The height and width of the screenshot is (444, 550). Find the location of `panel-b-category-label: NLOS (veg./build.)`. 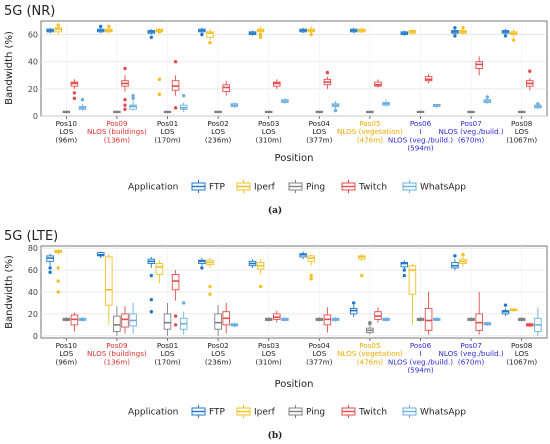

panel-b-category-label: NLOS (veg./build.) is located at coordinates (420, 361).